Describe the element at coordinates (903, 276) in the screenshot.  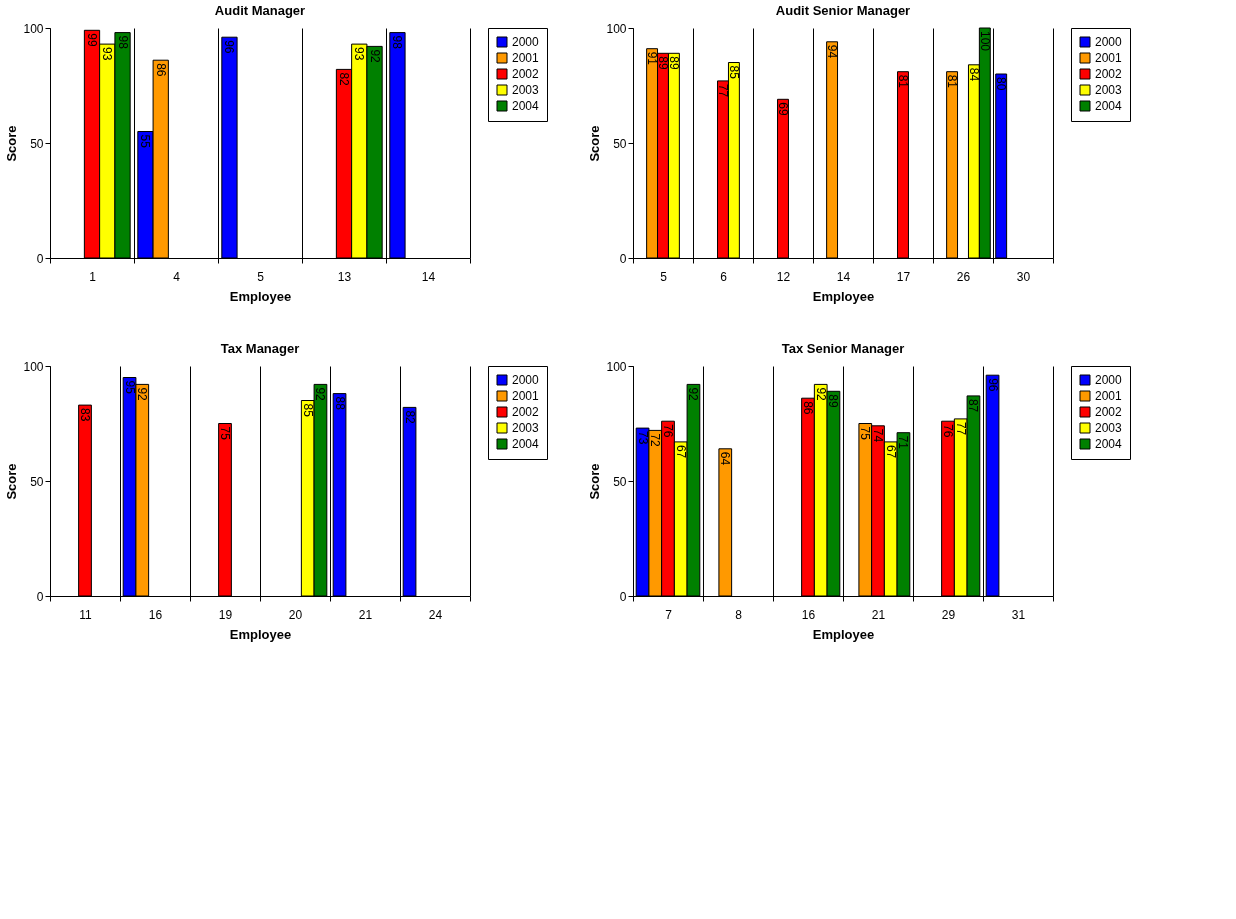
I see `x-tick-label: 17` at that location.